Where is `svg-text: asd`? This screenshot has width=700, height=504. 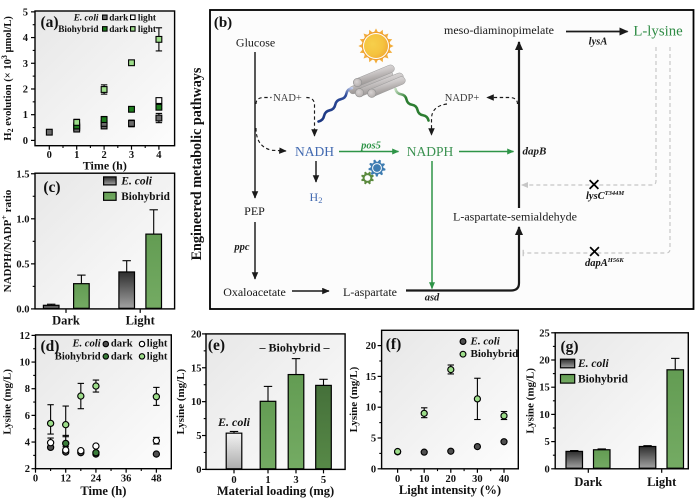 svg-text: asd is located at coordinates (432, 298).